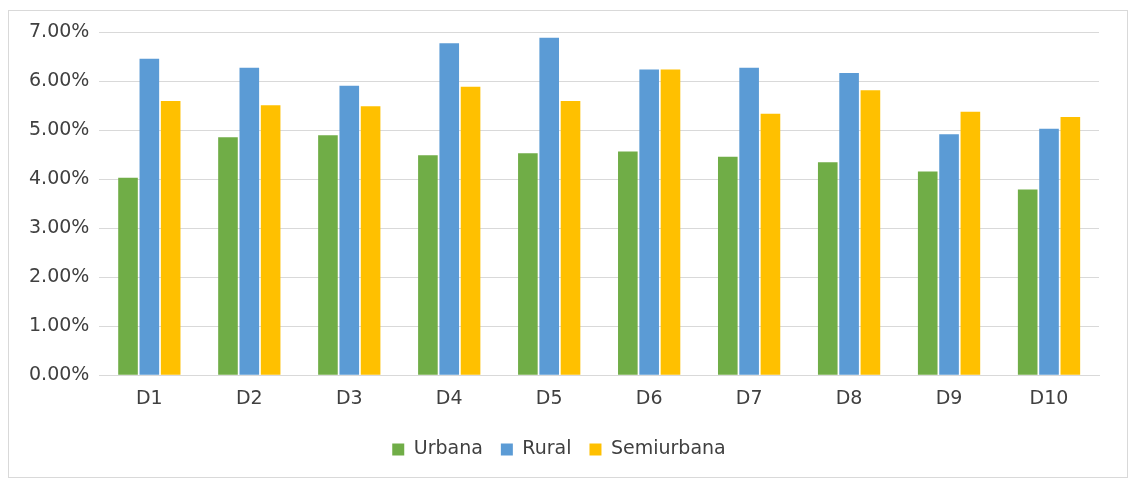 The width and height of the screenshot is (1130, 480). I want to click on y-tick-label: 4.00%, so click(59, 177).